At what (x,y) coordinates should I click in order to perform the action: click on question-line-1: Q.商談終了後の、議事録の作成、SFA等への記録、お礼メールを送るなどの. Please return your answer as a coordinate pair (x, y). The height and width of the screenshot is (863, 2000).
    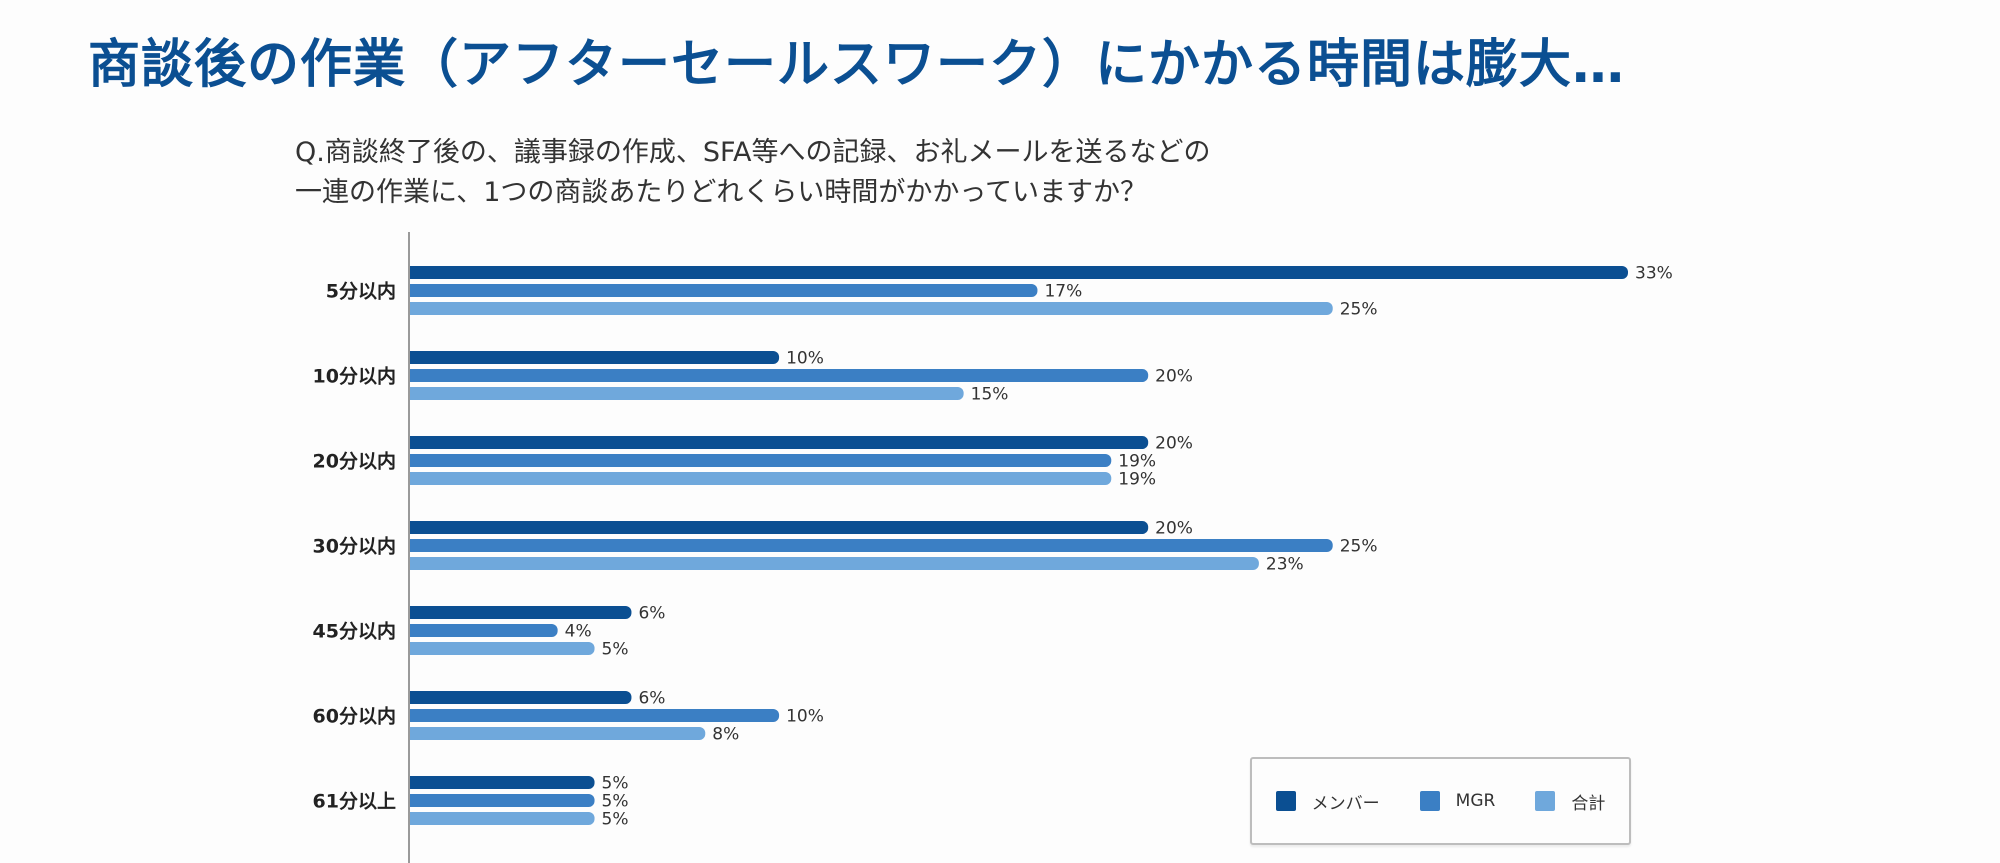
    Looking at the image, I should click on (753, 152).